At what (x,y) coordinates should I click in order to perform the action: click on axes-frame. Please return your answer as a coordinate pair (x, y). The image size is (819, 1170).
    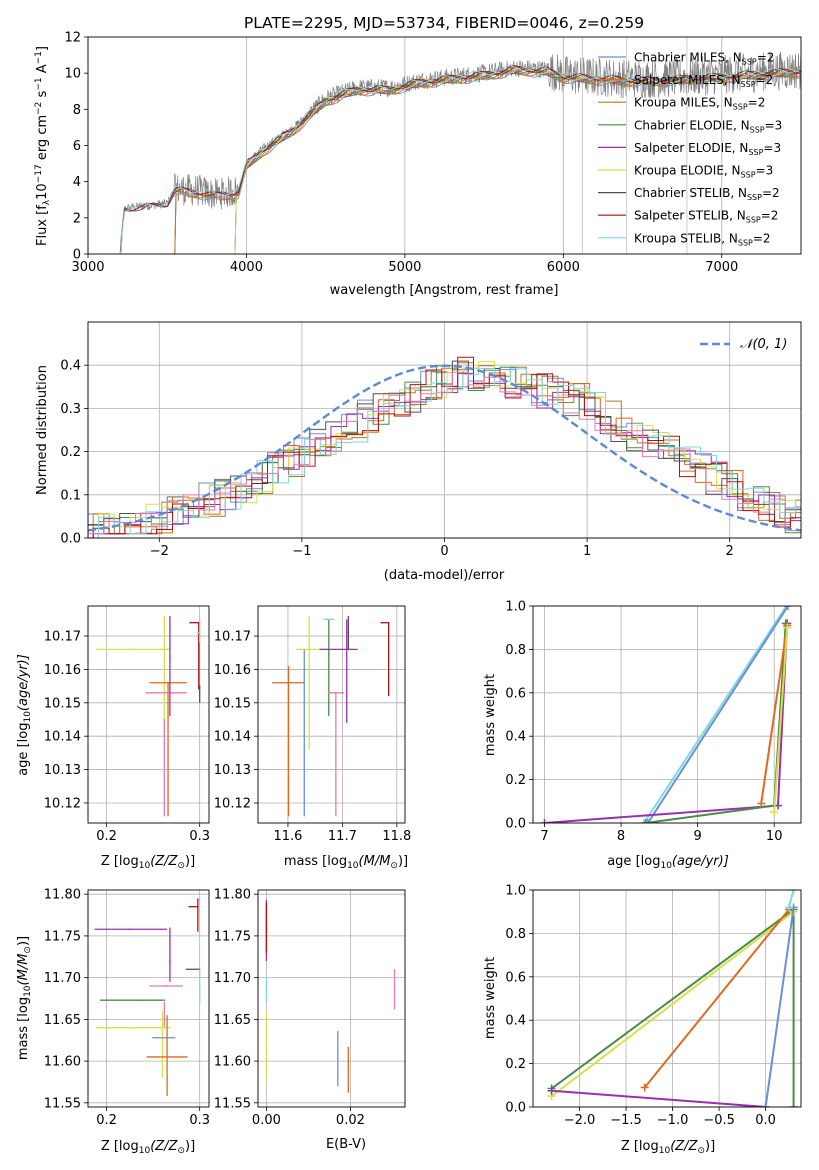
    Looking at the image, I should click on (148, 998).